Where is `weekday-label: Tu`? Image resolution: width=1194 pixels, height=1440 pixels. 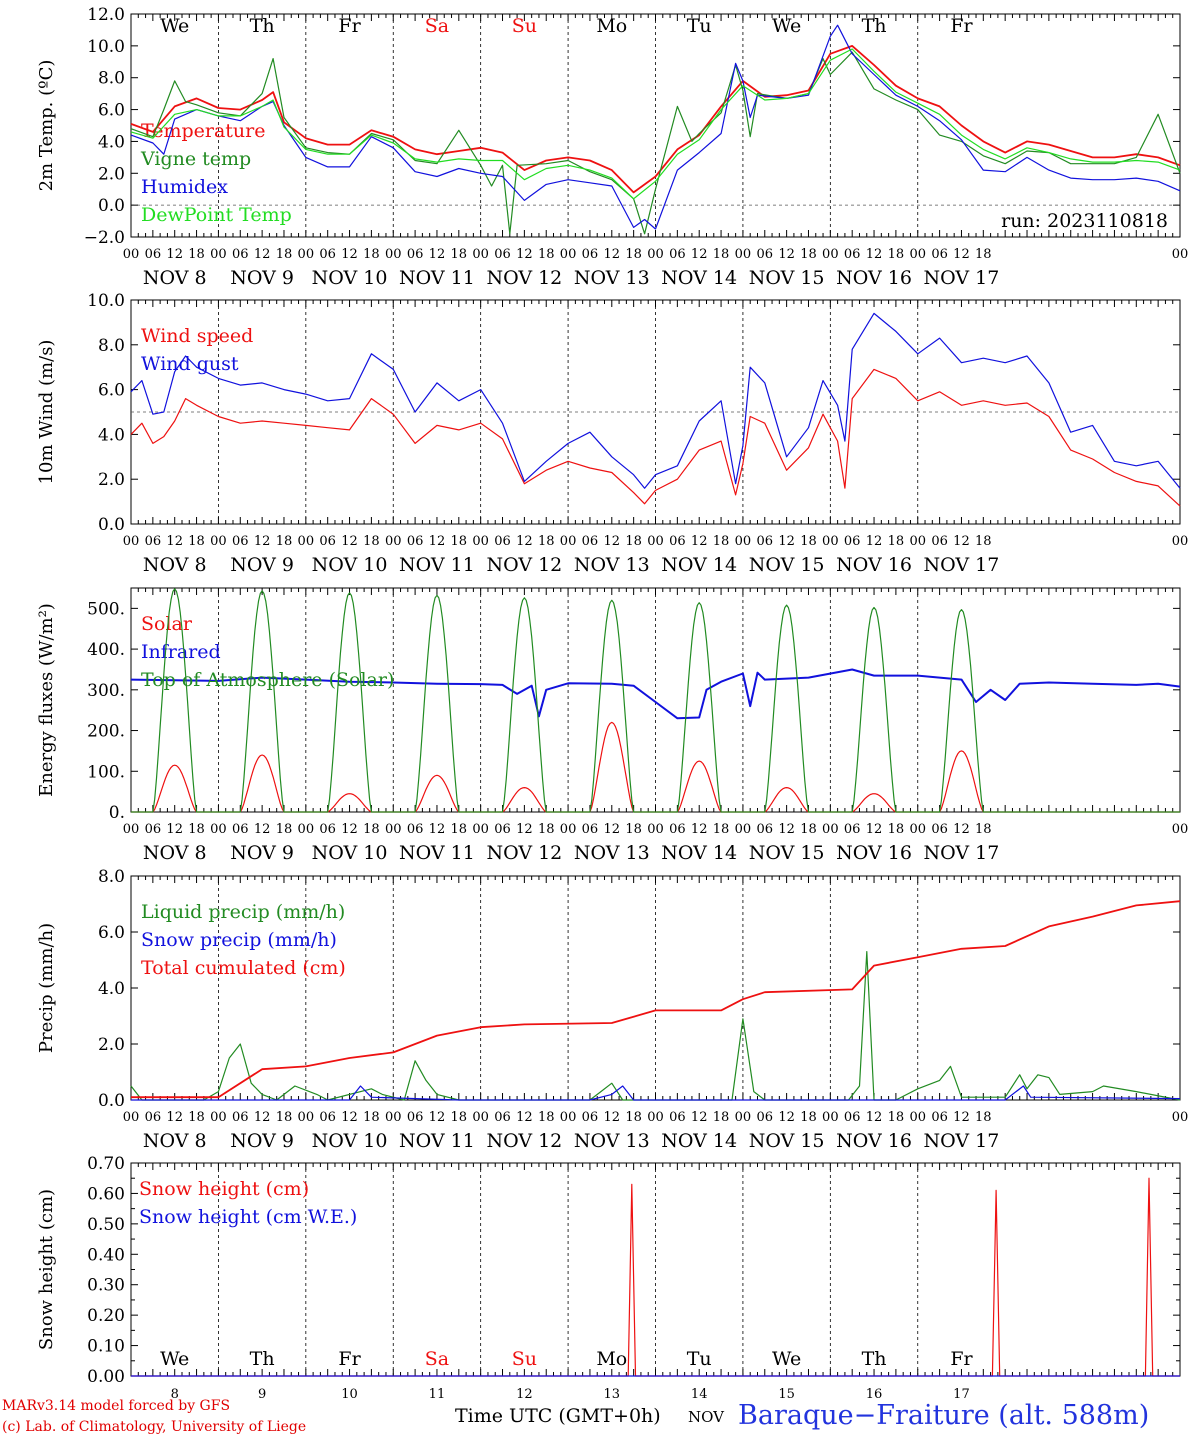
weekday-label: Tu is located at coordinates (699, 26).